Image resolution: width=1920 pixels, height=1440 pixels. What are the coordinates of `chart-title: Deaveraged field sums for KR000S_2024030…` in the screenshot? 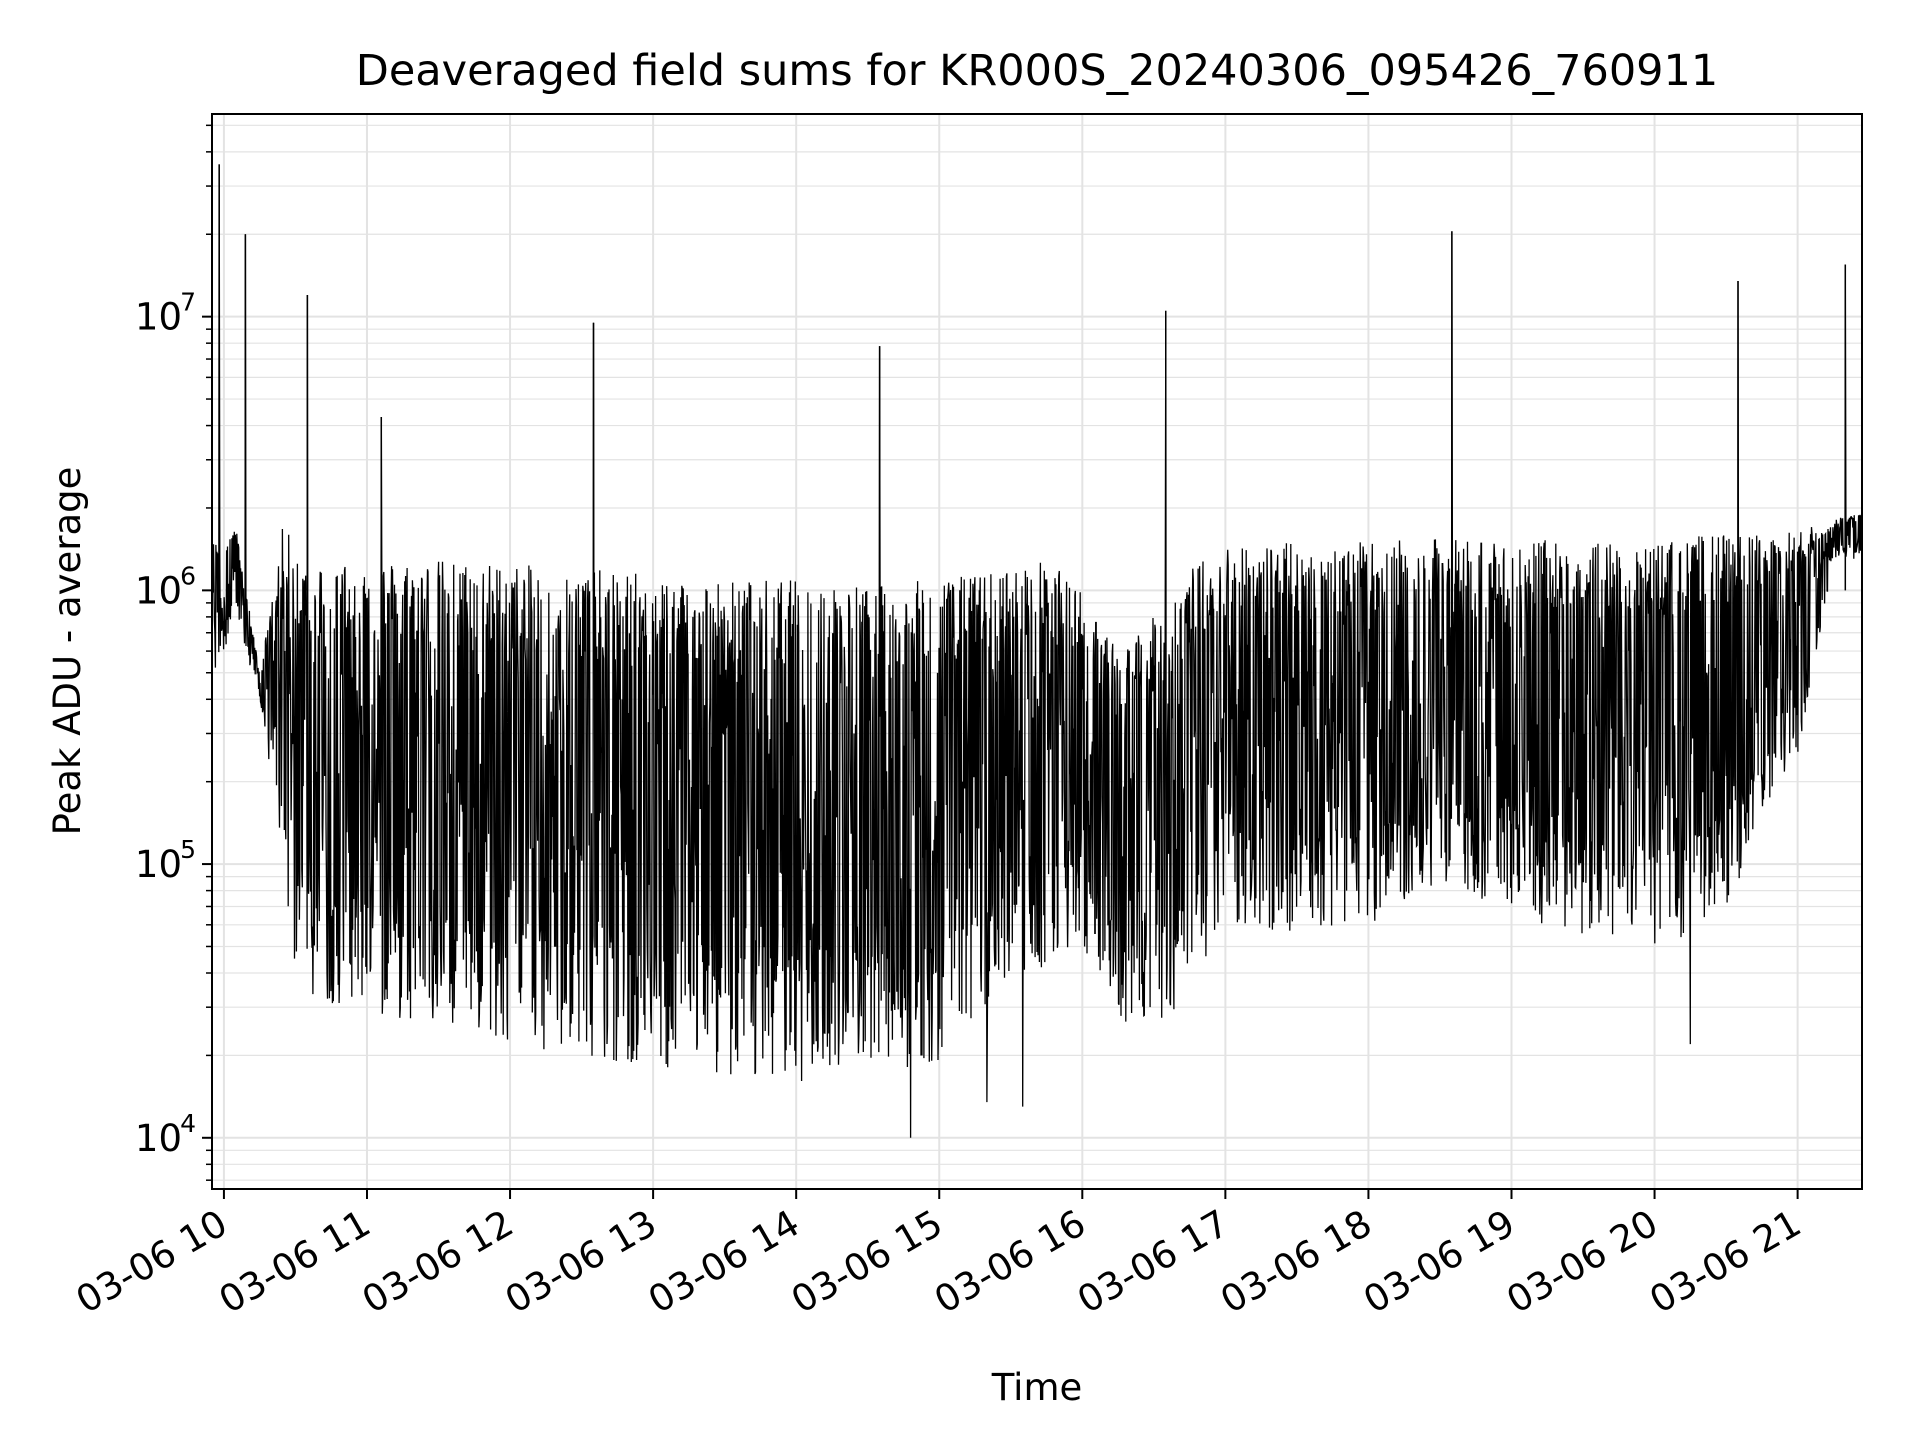 It's located at (1037, 71).